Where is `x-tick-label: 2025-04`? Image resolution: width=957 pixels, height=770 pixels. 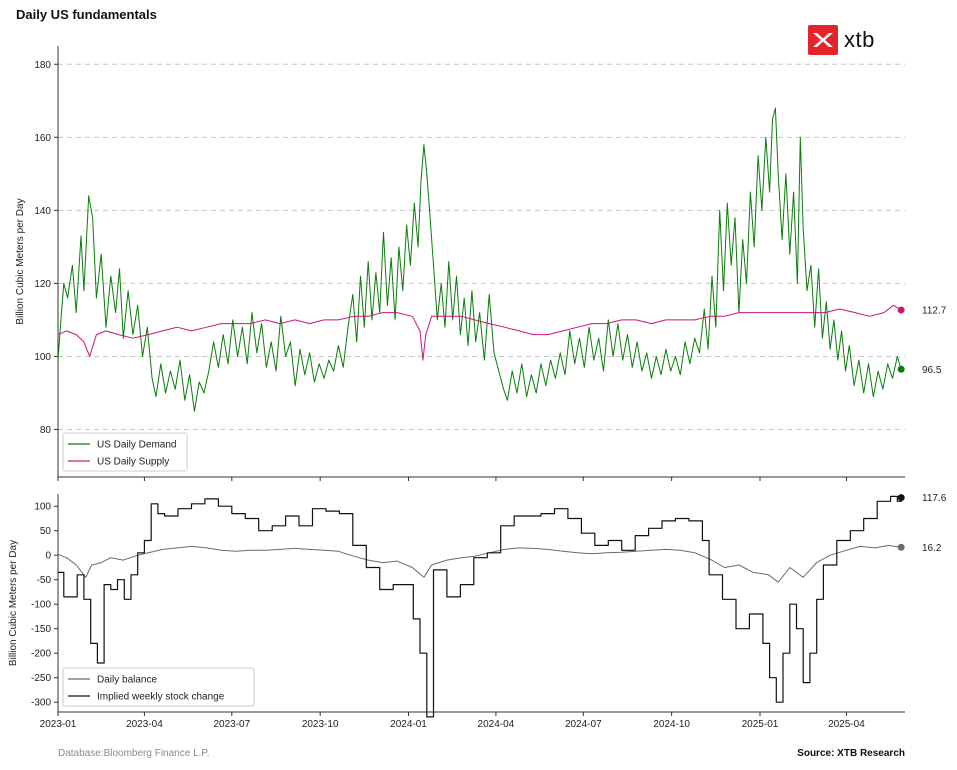
x-tick-label: 2025-04 is located at coordinates (846, 724).